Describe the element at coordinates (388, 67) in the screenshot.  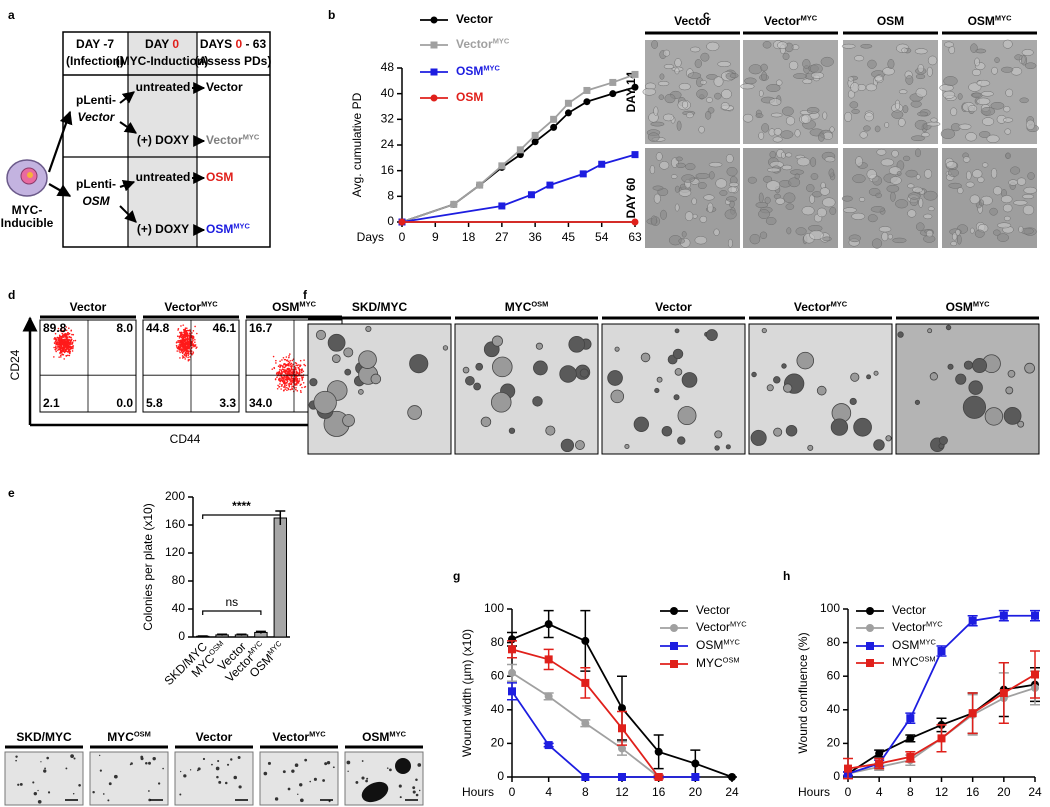
I see `y-tick-label: 48` at that location.